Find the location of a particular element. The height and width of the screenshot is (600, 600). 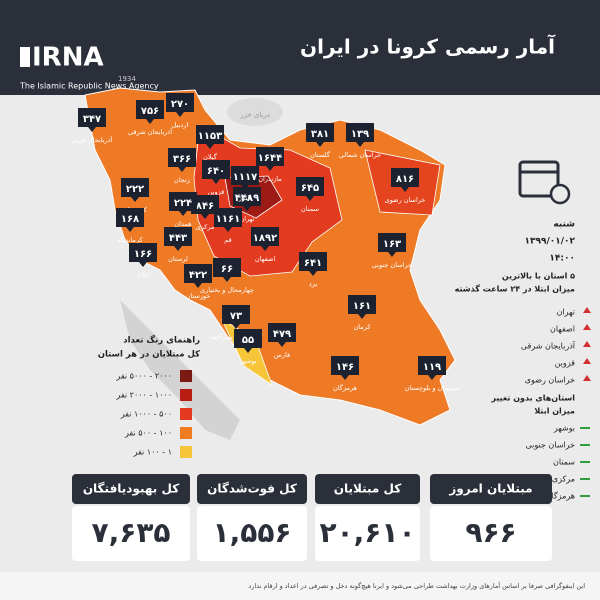

province-count: ۲۷۰ is located at coordinates (180, 104).